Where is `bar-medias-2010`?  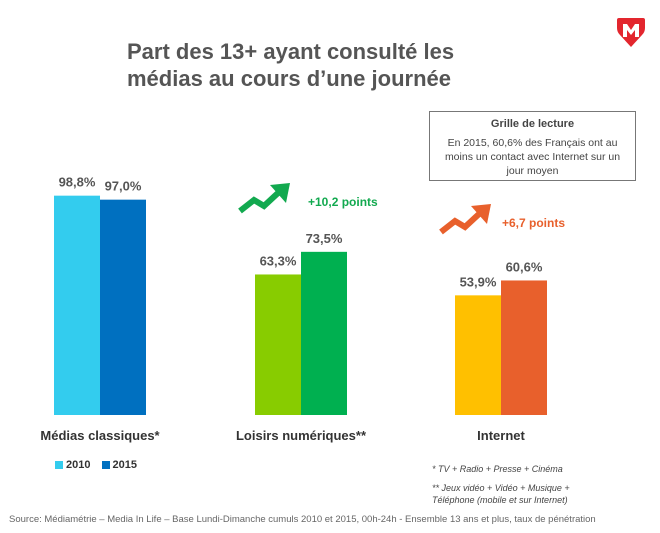
bar-medias-2010 is located at coordinates (77, 305).